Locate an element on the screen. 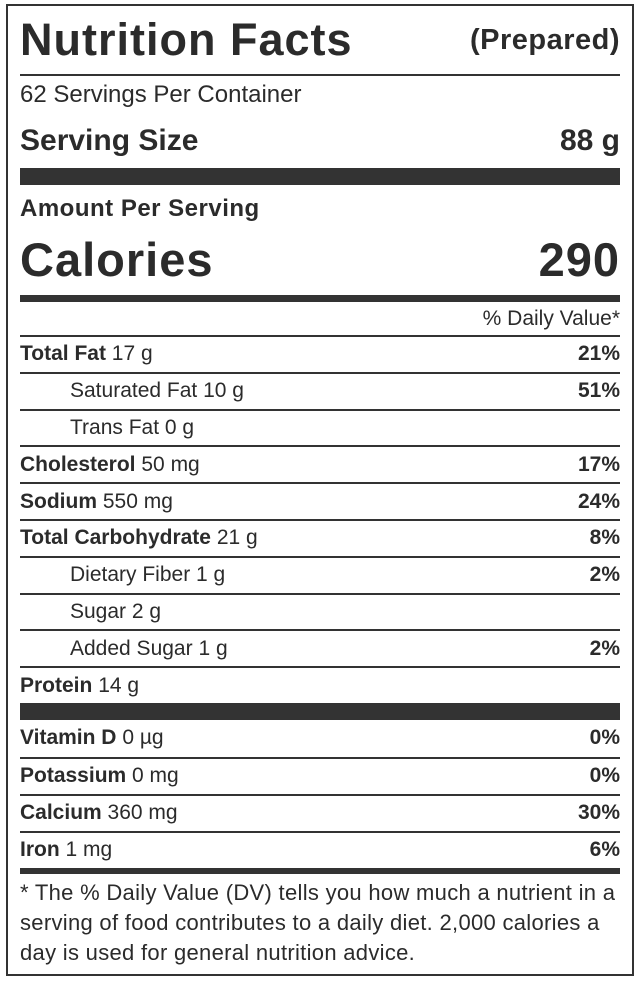 Image resolution: width=642 pixels, height=982 pixels. calories-value: 290 is located at coordinates (579, 259).